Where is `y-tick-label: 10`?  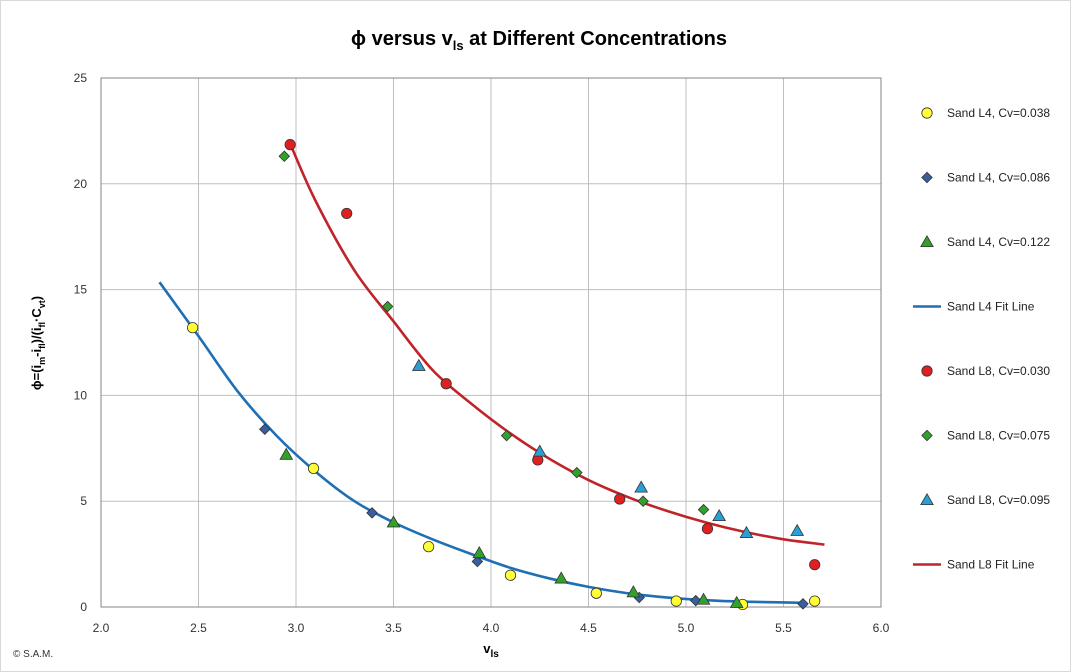 y-tick-label: 10 is located at coordinates (81, 395).